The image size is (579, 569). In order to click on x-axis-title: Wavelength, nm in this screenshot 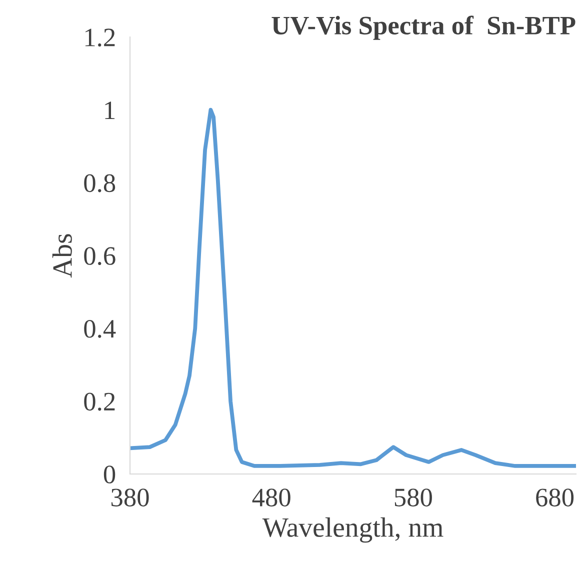, I will do `click(353, 530)`.